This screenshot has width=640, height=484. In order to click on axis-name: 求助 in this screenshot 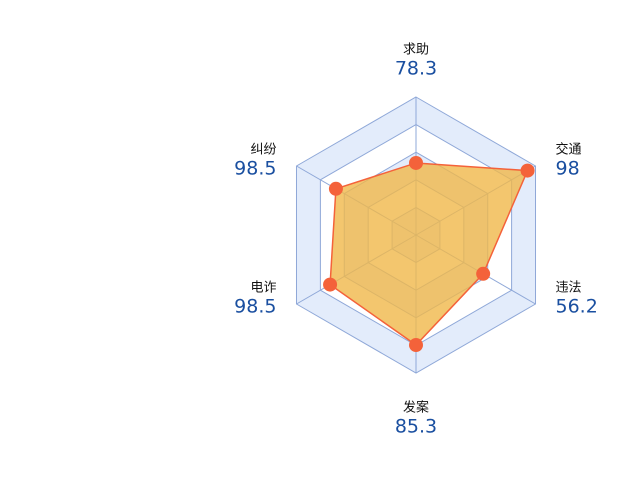, I will do `click(416, 50)`.